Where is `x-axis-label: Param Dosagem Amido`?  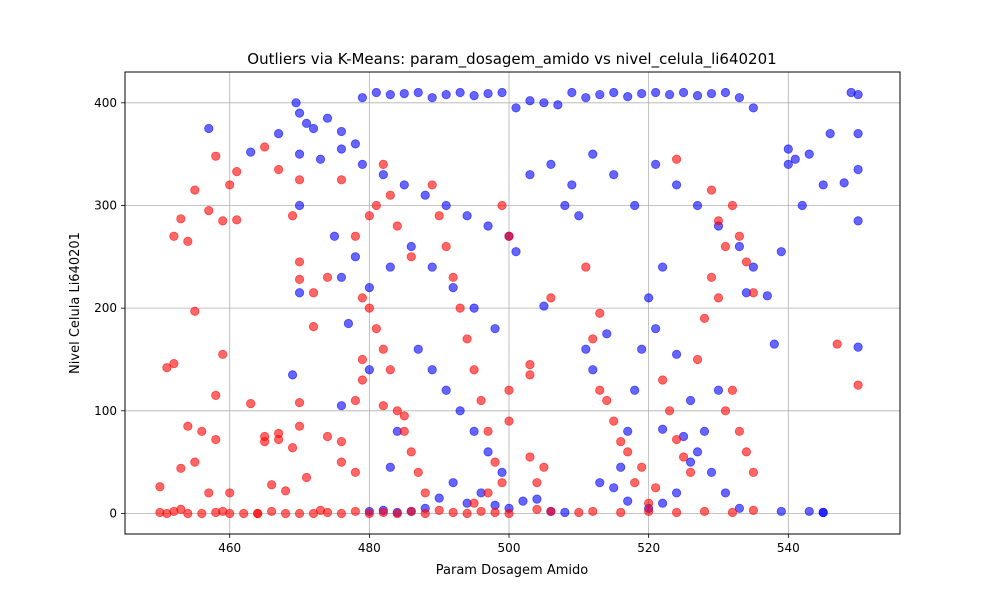 x-axis-label: Param Dosagem Amido is located at coordinates (512, 570).